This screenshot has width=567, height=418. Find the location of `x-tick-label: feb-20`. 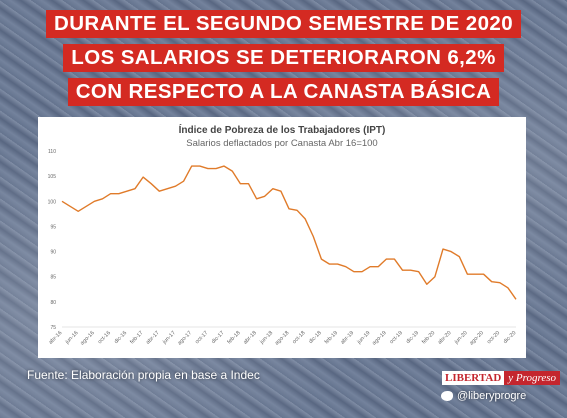

x-tick-label: feb-20 is located at coordinates (428, 337).